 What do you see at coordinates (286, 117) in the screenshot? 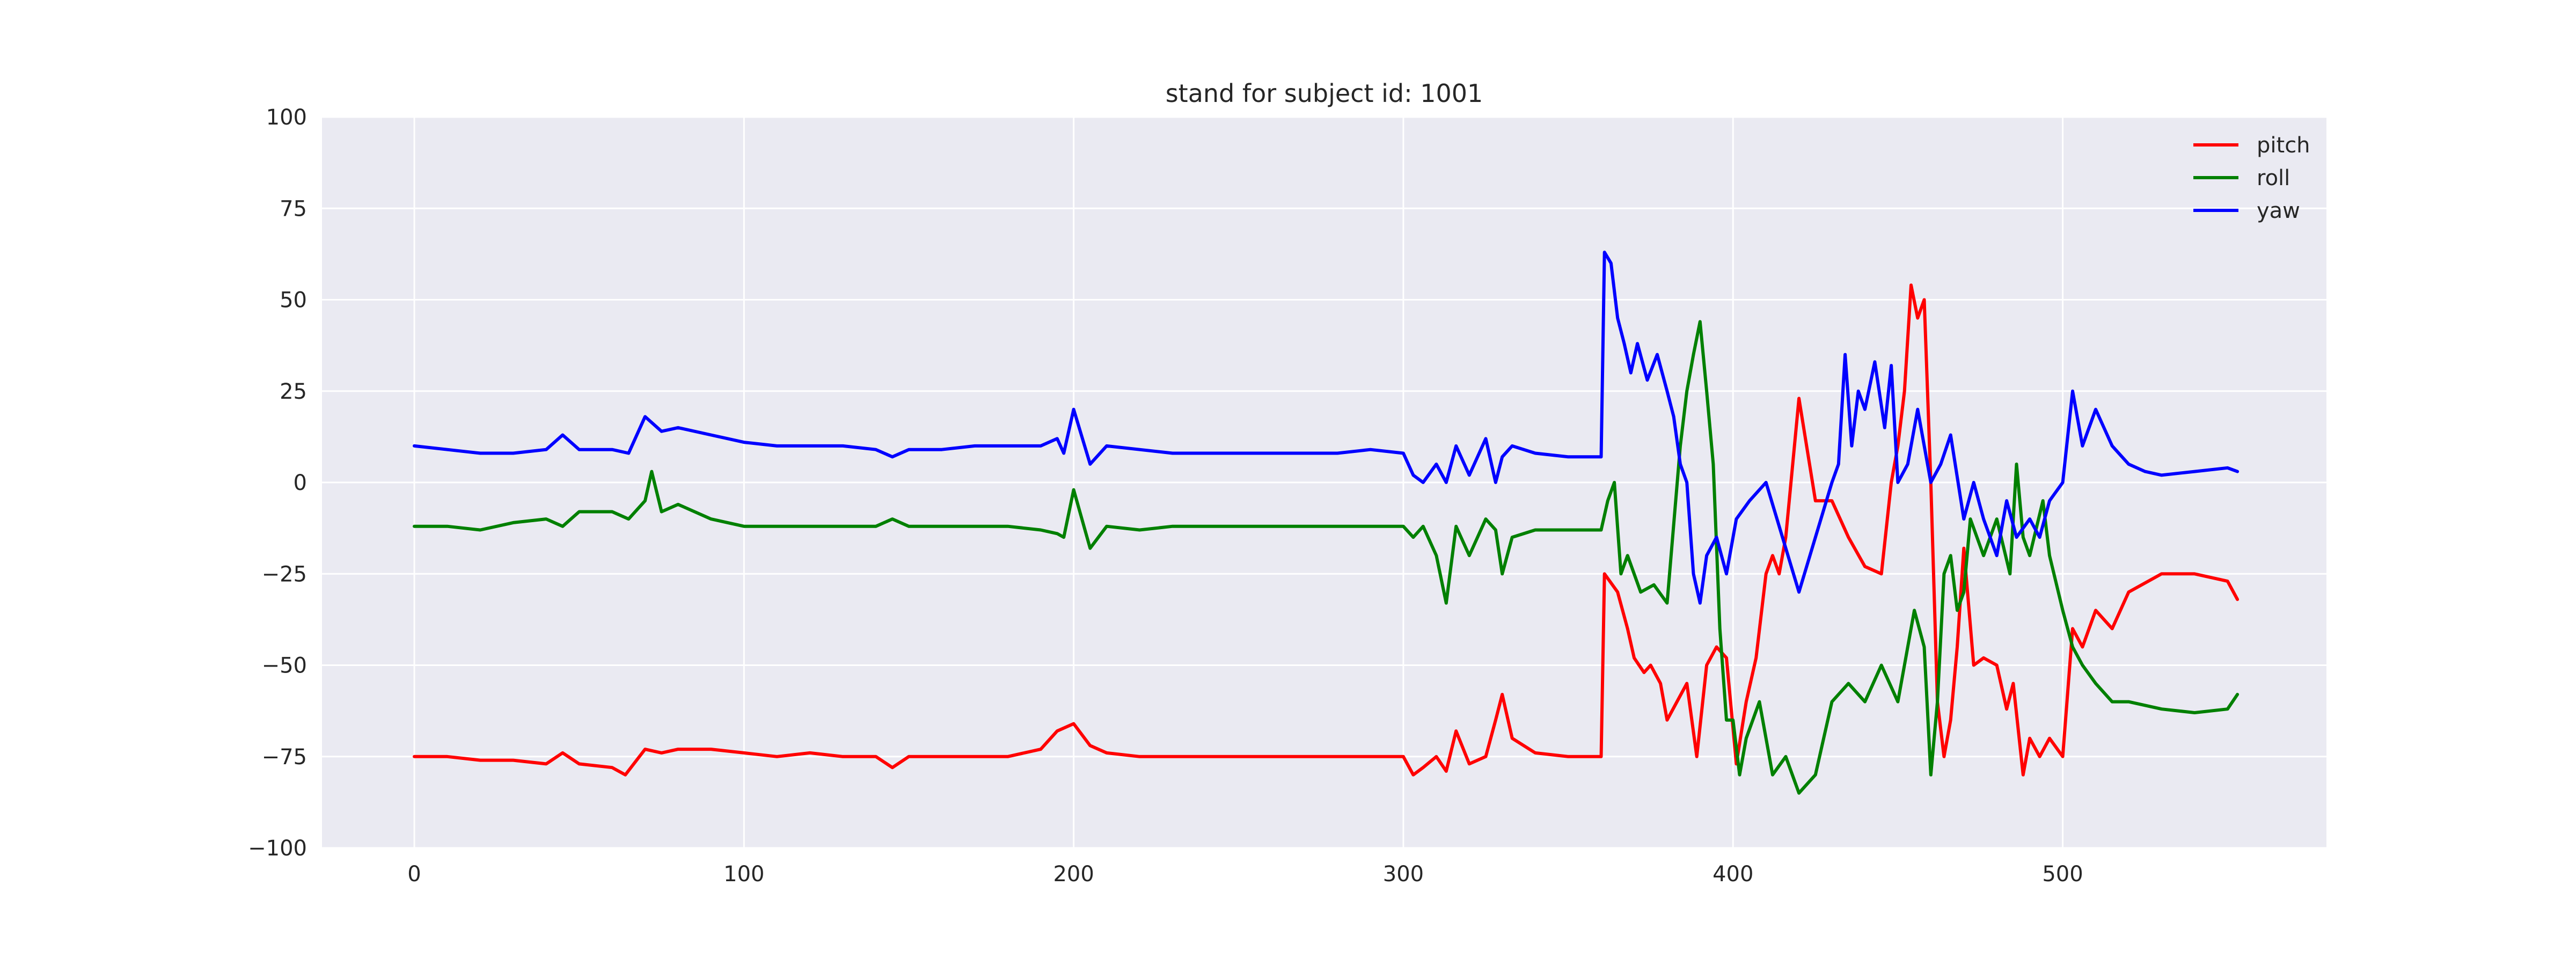
I see `y-tick-label: 100` at bounding box center [286, 117].